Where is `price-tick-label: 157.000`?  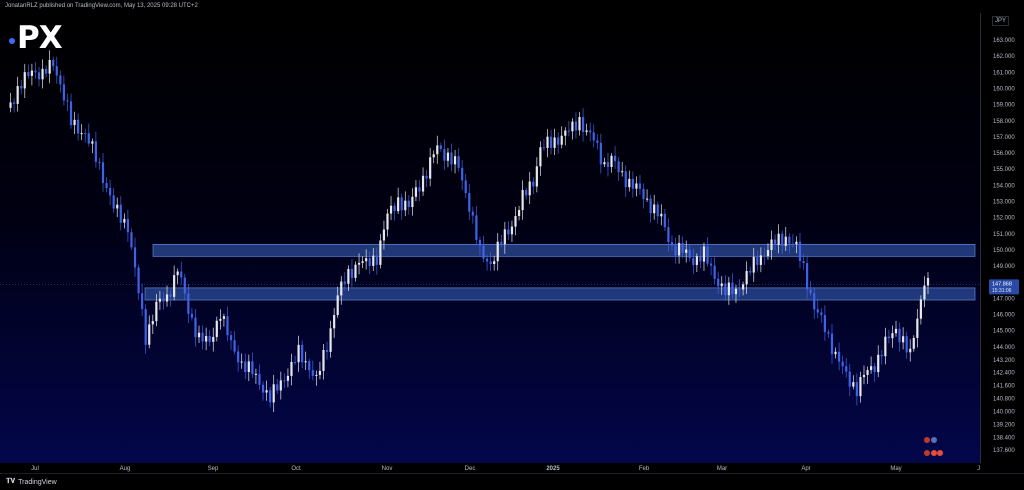
price-tick-label: 157.000 is located at coordinates (1004, 138).